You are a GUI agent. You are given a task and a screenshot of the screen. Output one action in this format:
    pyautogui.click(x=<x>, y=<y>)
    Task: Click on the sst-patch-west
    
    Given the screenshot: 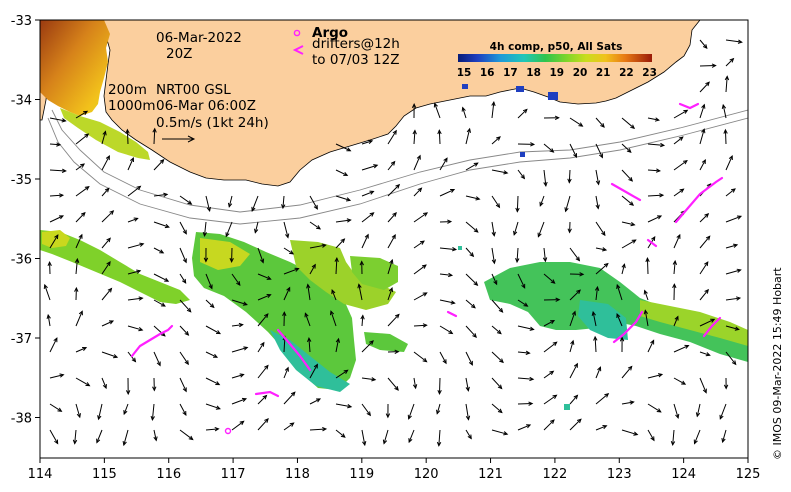 What is the action you would take?
    pyautogui.click(x=115, y=267)
    